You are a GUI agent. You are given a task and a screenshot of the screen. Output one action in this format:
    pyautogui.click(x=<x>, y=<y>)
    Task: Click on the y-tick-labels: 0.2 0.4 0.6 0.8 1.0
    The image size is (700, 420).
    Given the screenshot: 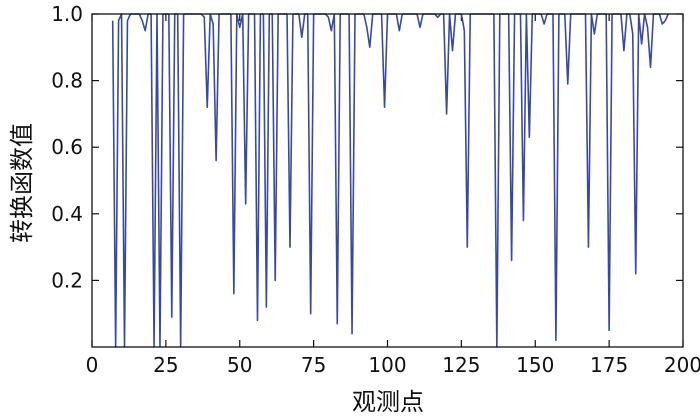 What is the action you would take?
    pyautogui.click(x=67, y=147)
    